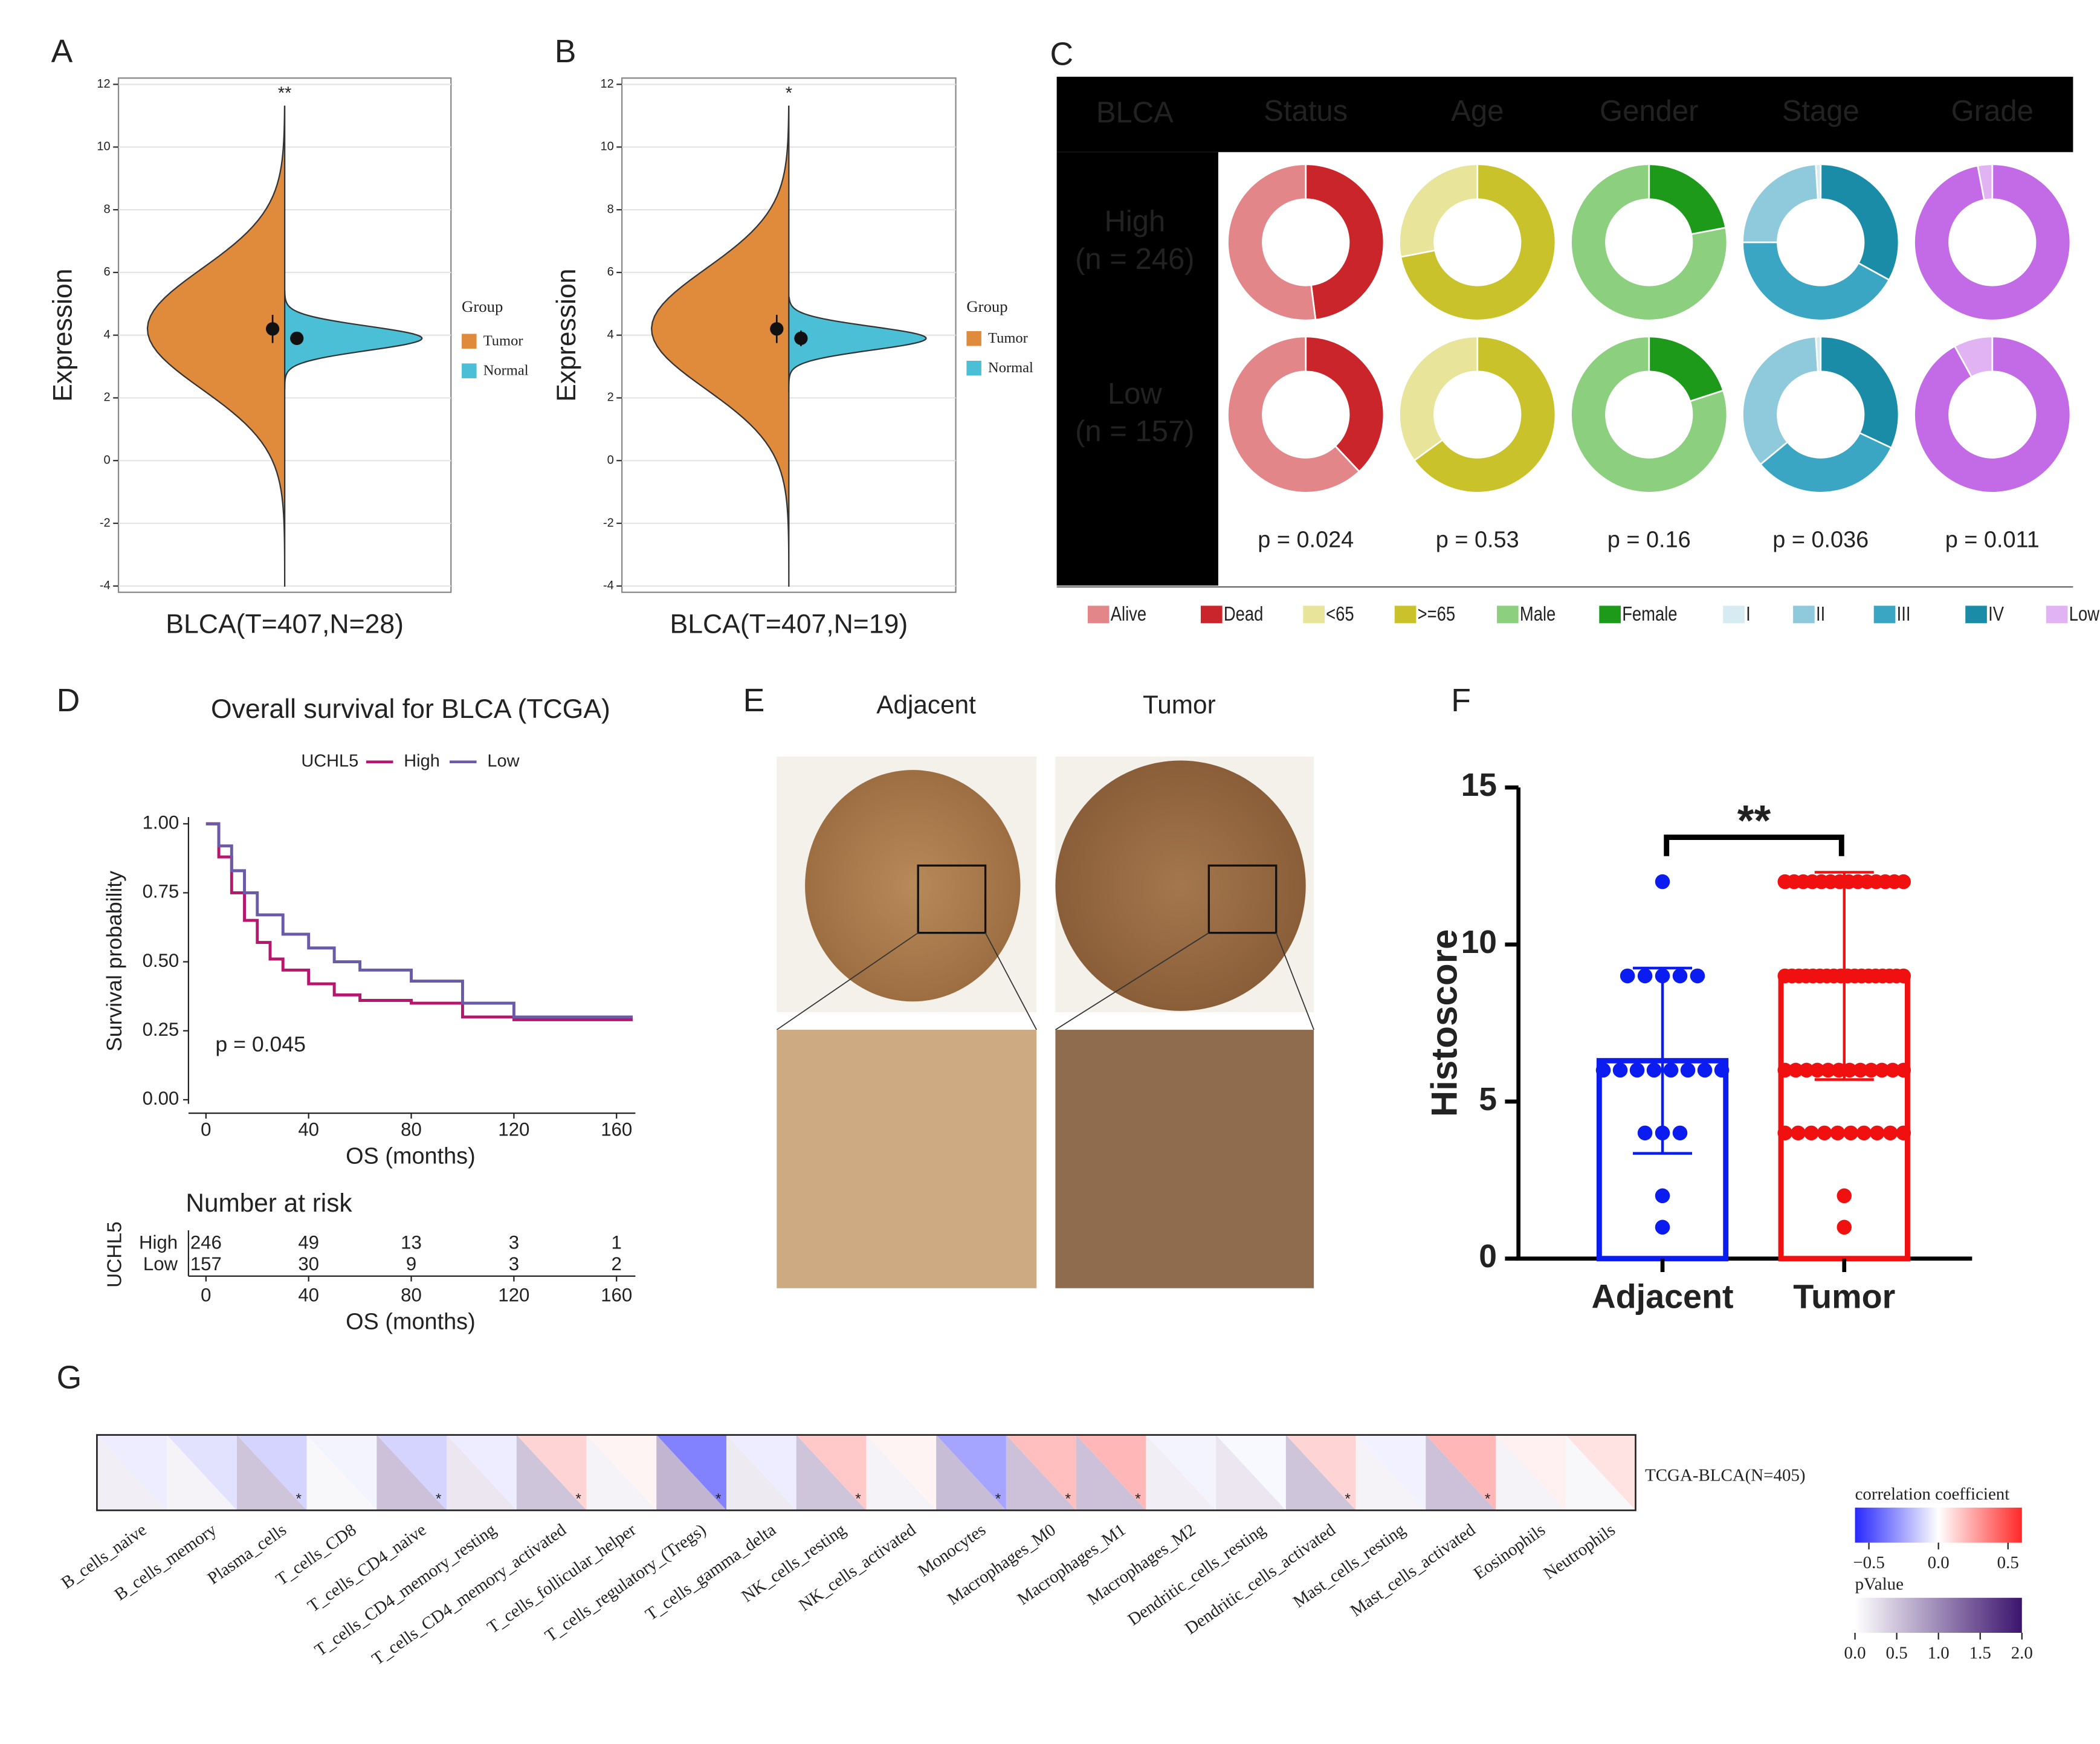 Image resolution: width=2100 pixels, height=1744 pixels. I want to click on pvalue: p = 0.045, so click(260, 1044).